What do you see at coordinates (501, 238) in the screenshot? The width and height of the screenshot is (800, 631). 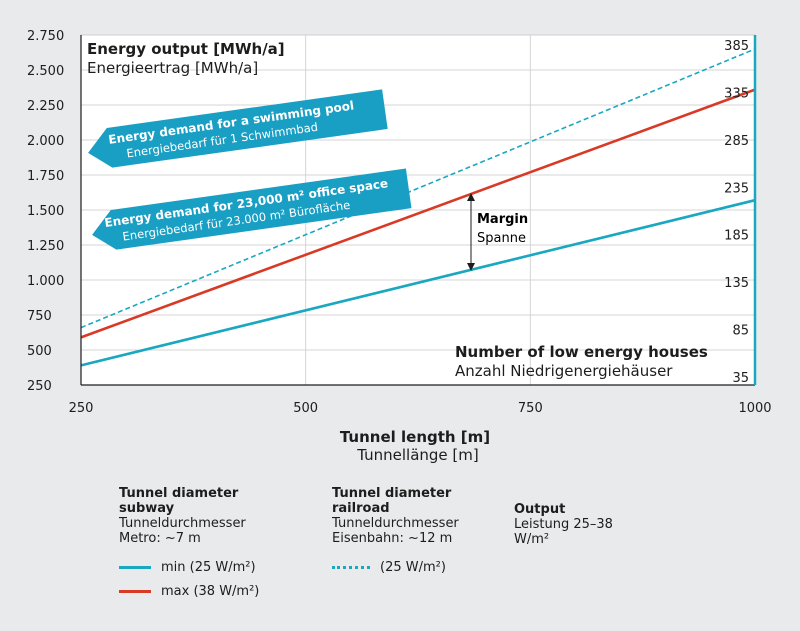 I see `margin-label-de: Spanne` at bounding box center [501, 238].